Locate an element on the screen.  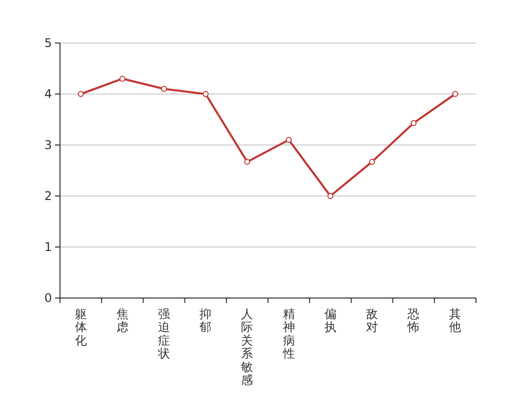
y-tick-label: 5 is located at coordinates (48, 43).